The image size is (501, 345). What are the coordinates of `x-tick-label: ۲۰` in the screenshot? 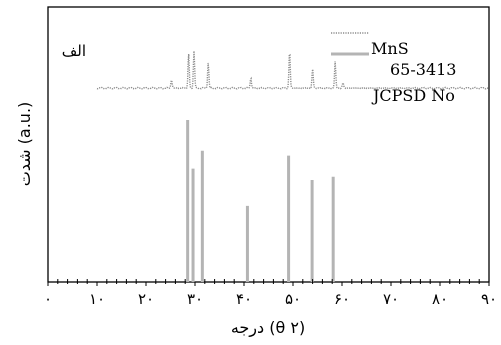 It's located at (146, 299).